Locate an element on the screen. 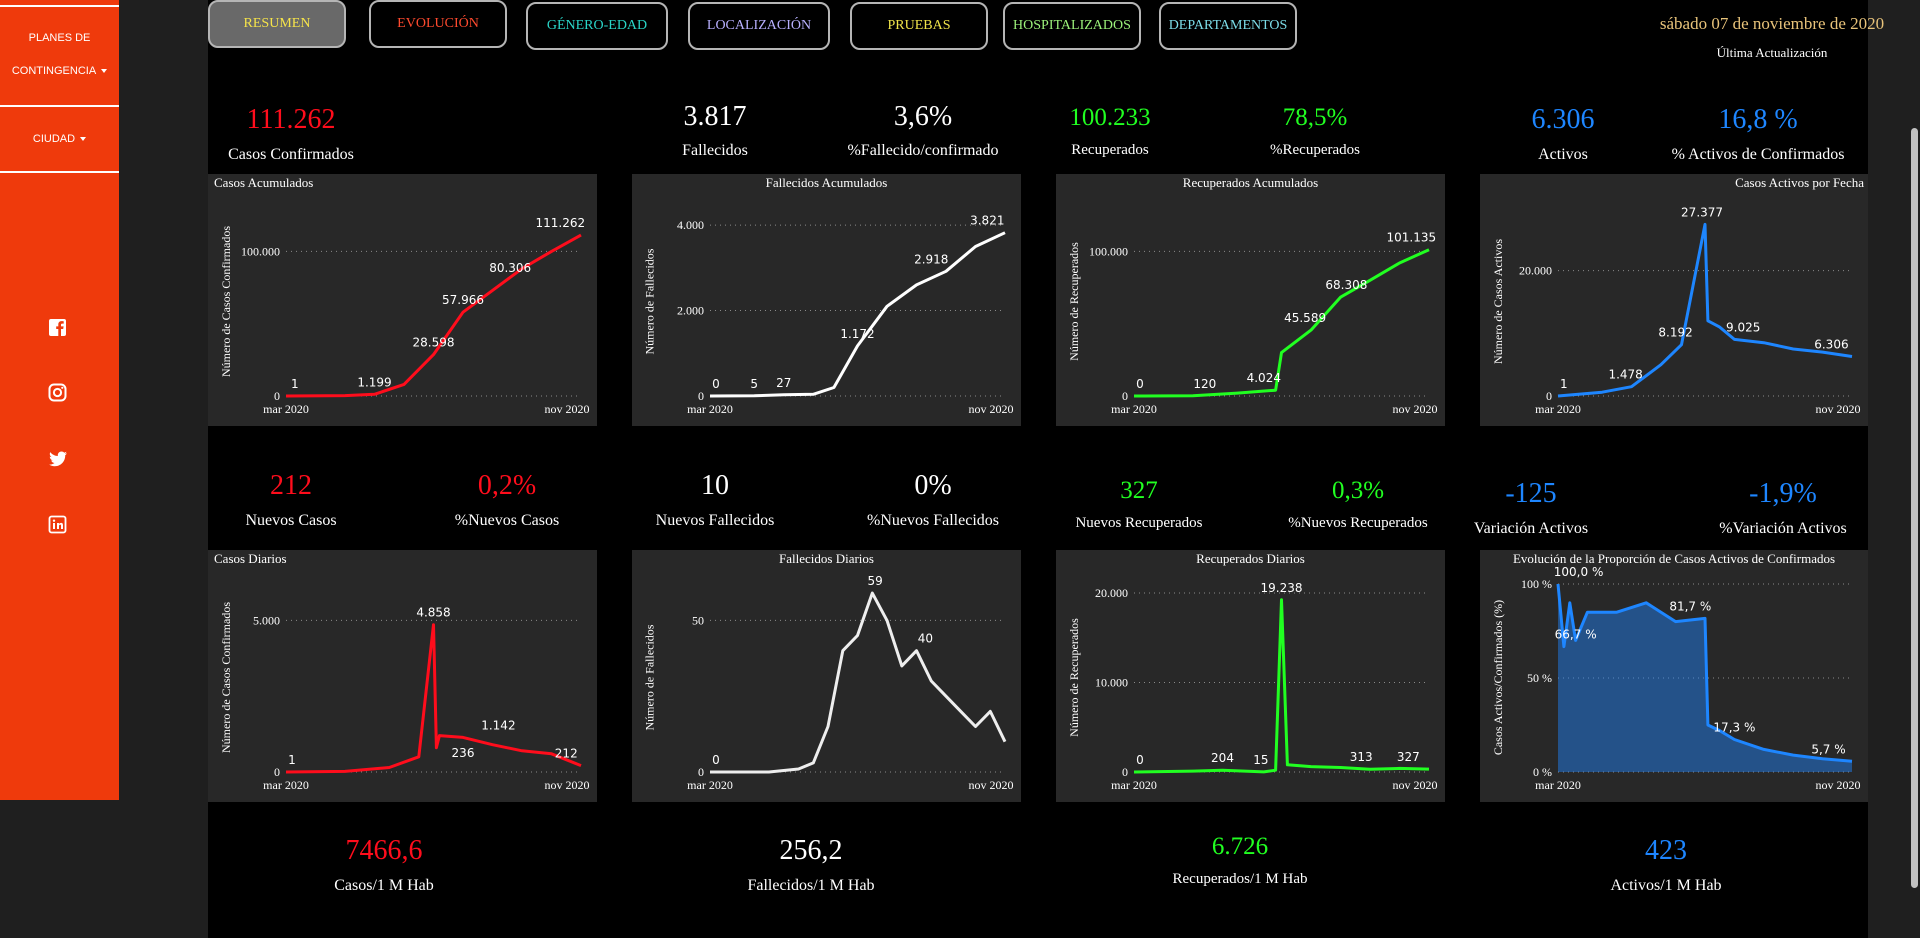 Image resolution: width=1920 pixels, height=938 pixels. chart-title: Recuperados Acumulados is located at coordinates (1250, 182).